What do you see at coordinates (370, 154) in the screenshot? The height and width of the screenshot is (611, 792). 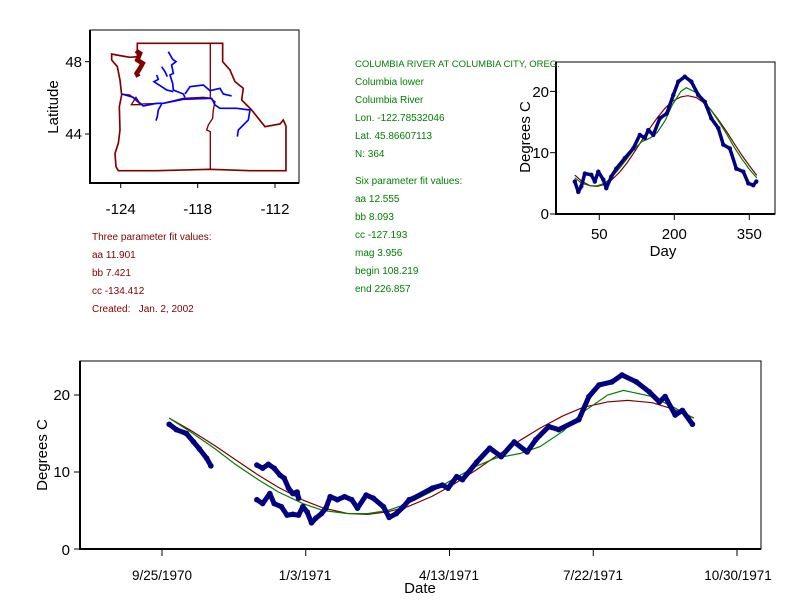 I see `station-line: N: 364` at bounding box center [370, 154].